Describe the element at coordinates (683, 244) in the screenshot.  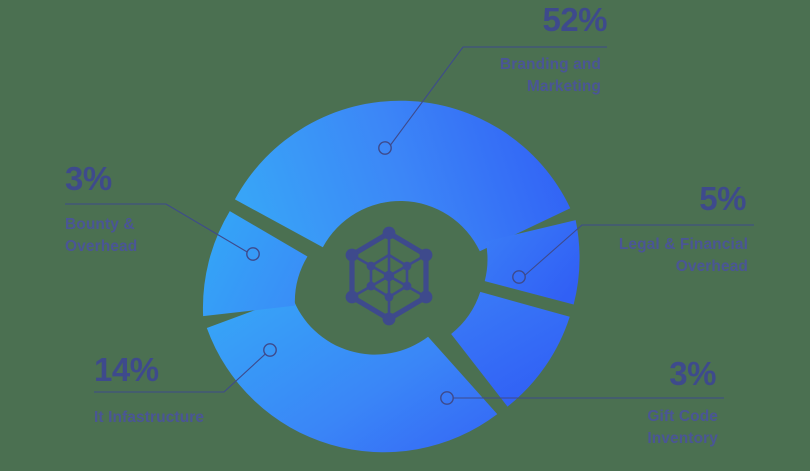
I see `label-legal-and-financial-overhead-line1: Legal & Financial` at that location.